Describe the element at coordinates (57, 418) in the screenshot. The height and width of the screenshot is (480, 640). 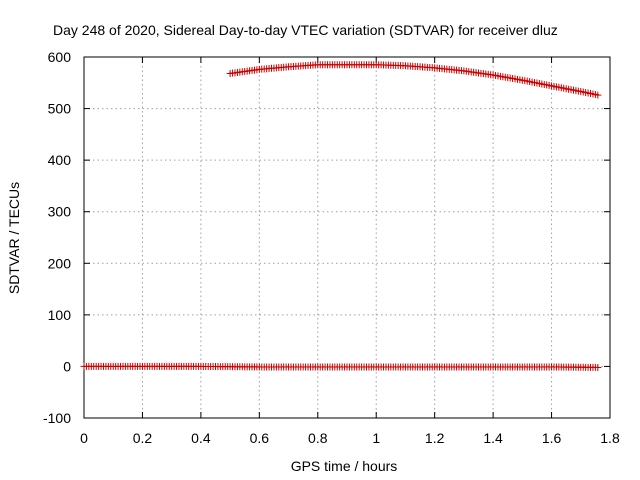
I see `y-tick-label: -100` at that location.